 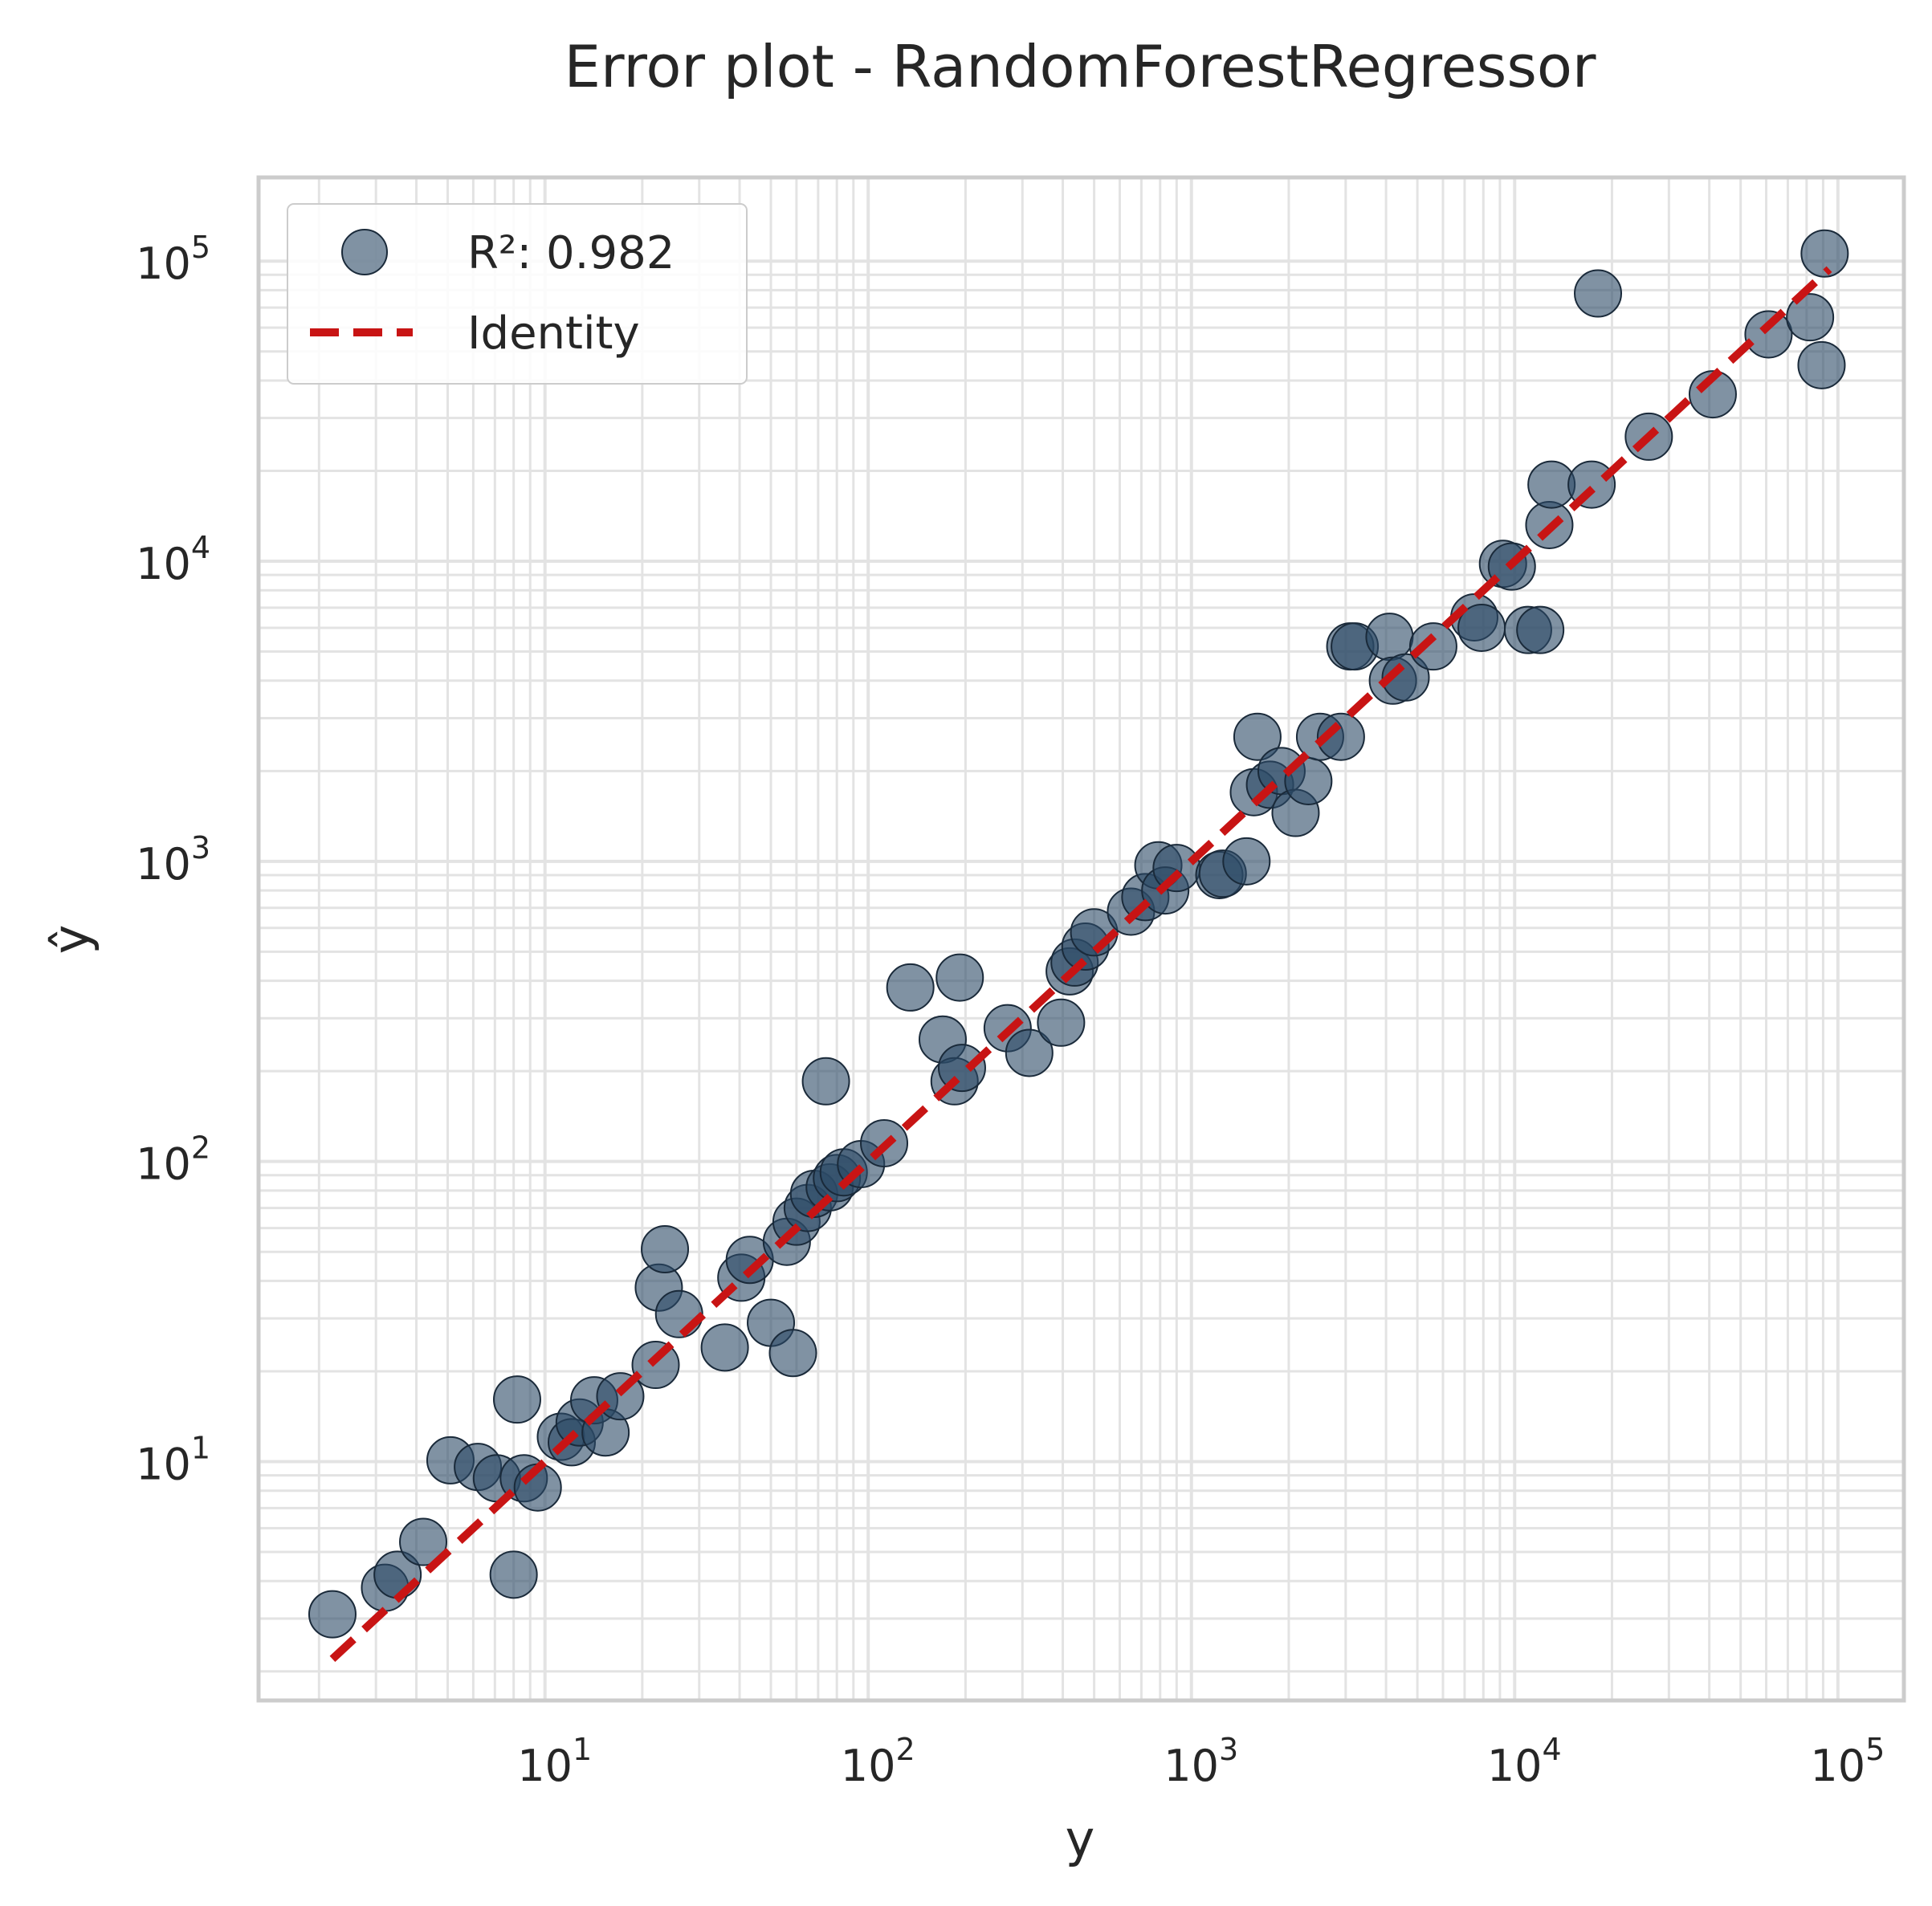 I want to click on legend-marker-scatter, so click(x=364, y=252).